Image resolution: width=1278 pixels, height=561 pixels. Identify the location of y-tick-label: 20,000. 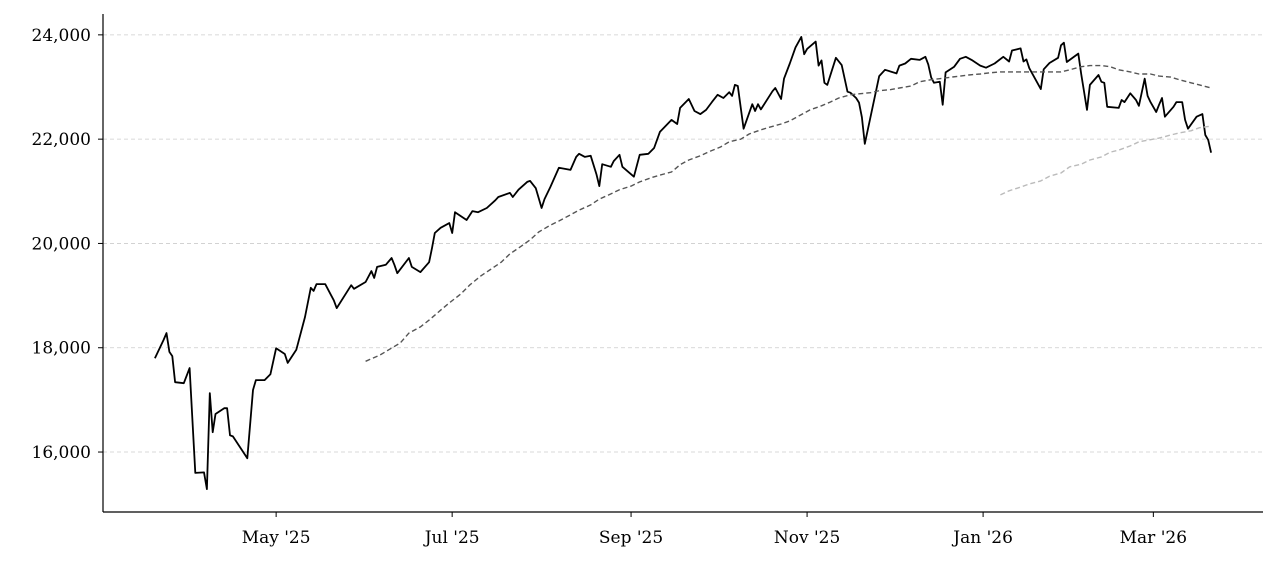
(61, 244).